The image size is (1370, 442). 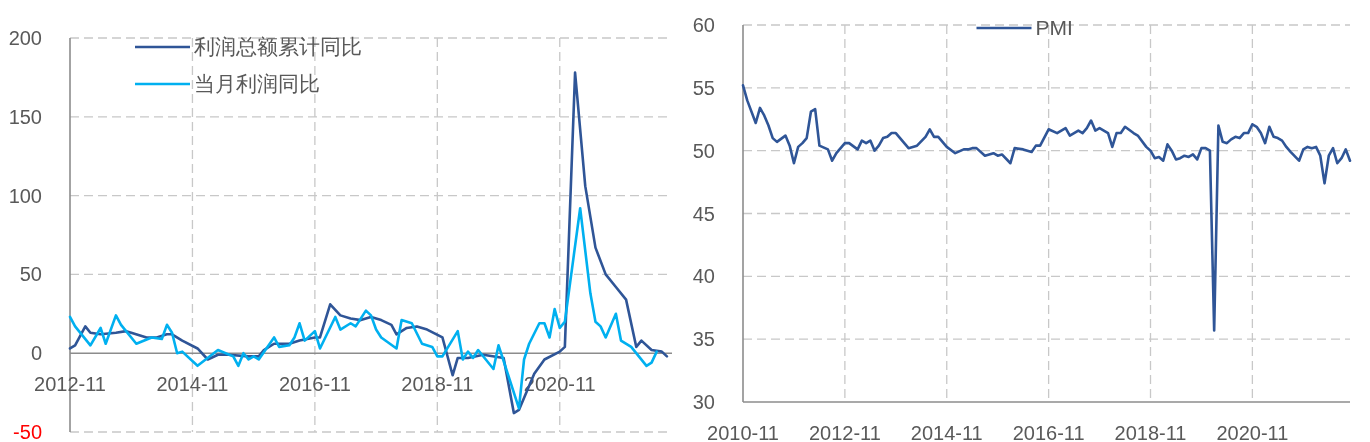 I want to click on y-tick-label: 30, so click(x=703, y=402).